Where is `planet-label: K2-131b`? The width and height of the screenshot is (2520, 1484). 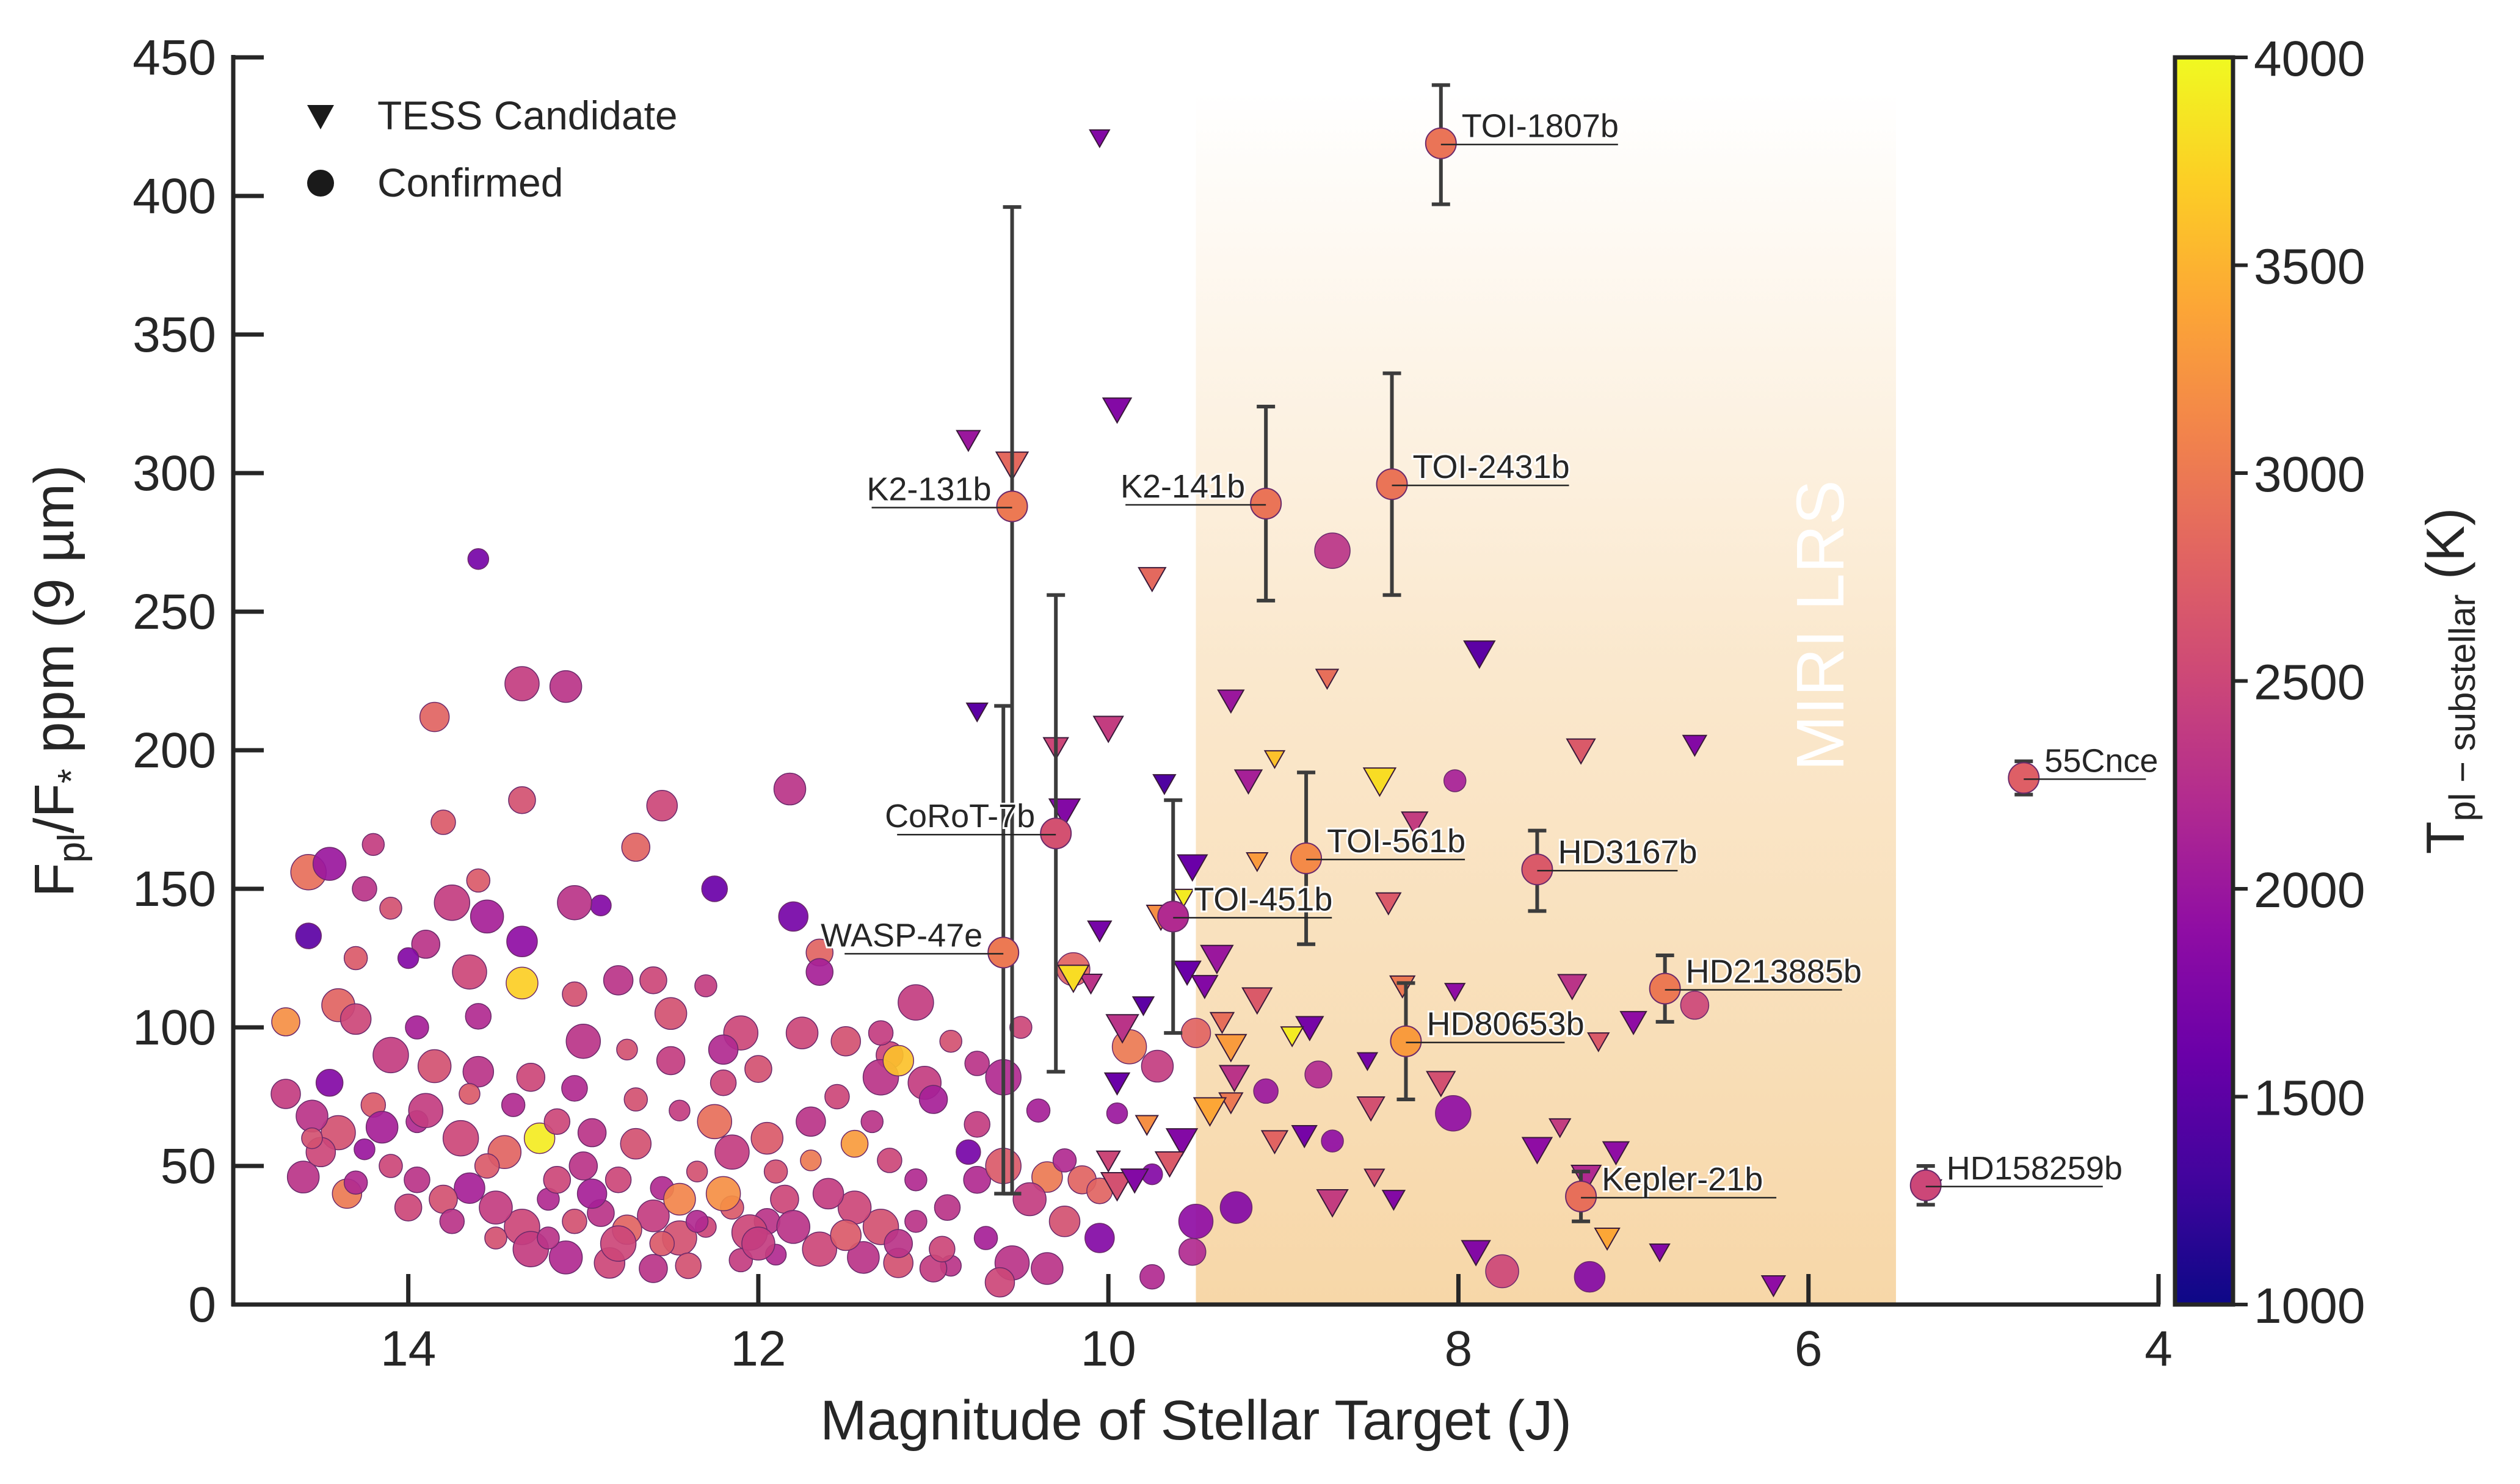
planet-label: K2-131b is located at coordinates (928, 489).